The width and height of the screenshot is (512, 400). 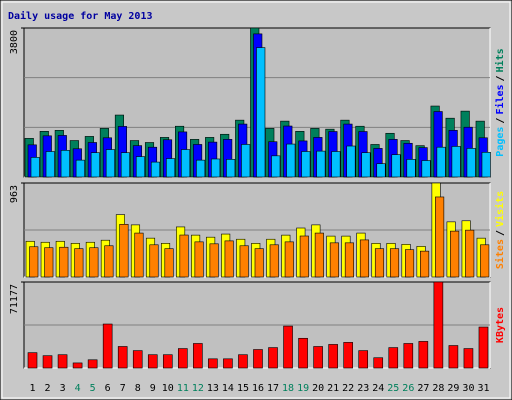 What do you see at coordinates (438, 388) in the screenshot?
I see `x-tick-label: 28` at bounding box center [438, 388].